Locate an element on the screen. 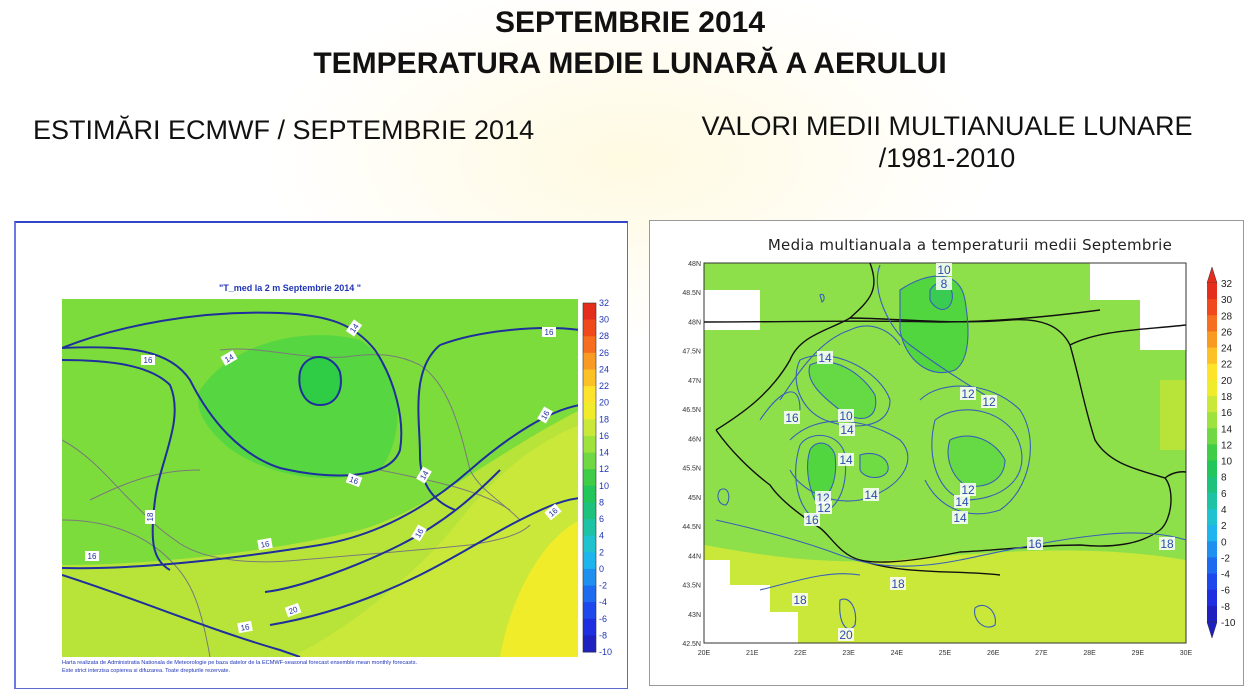 The width and height of the screenshot is (1260, 700). svg-text: 20 is located at coordinates (293, 611).